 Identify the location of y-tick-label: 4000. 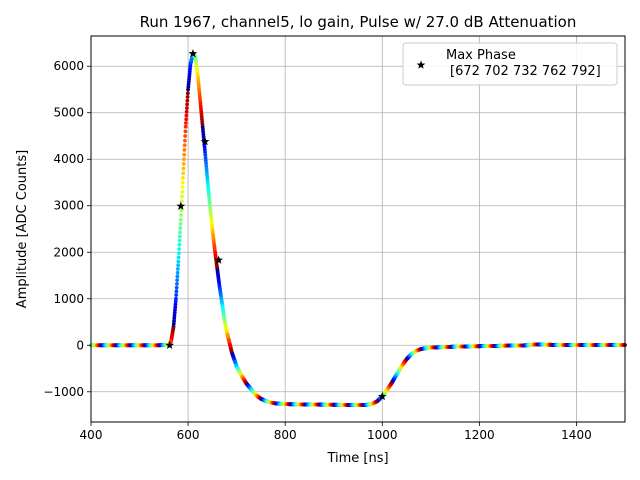
(68, 159).